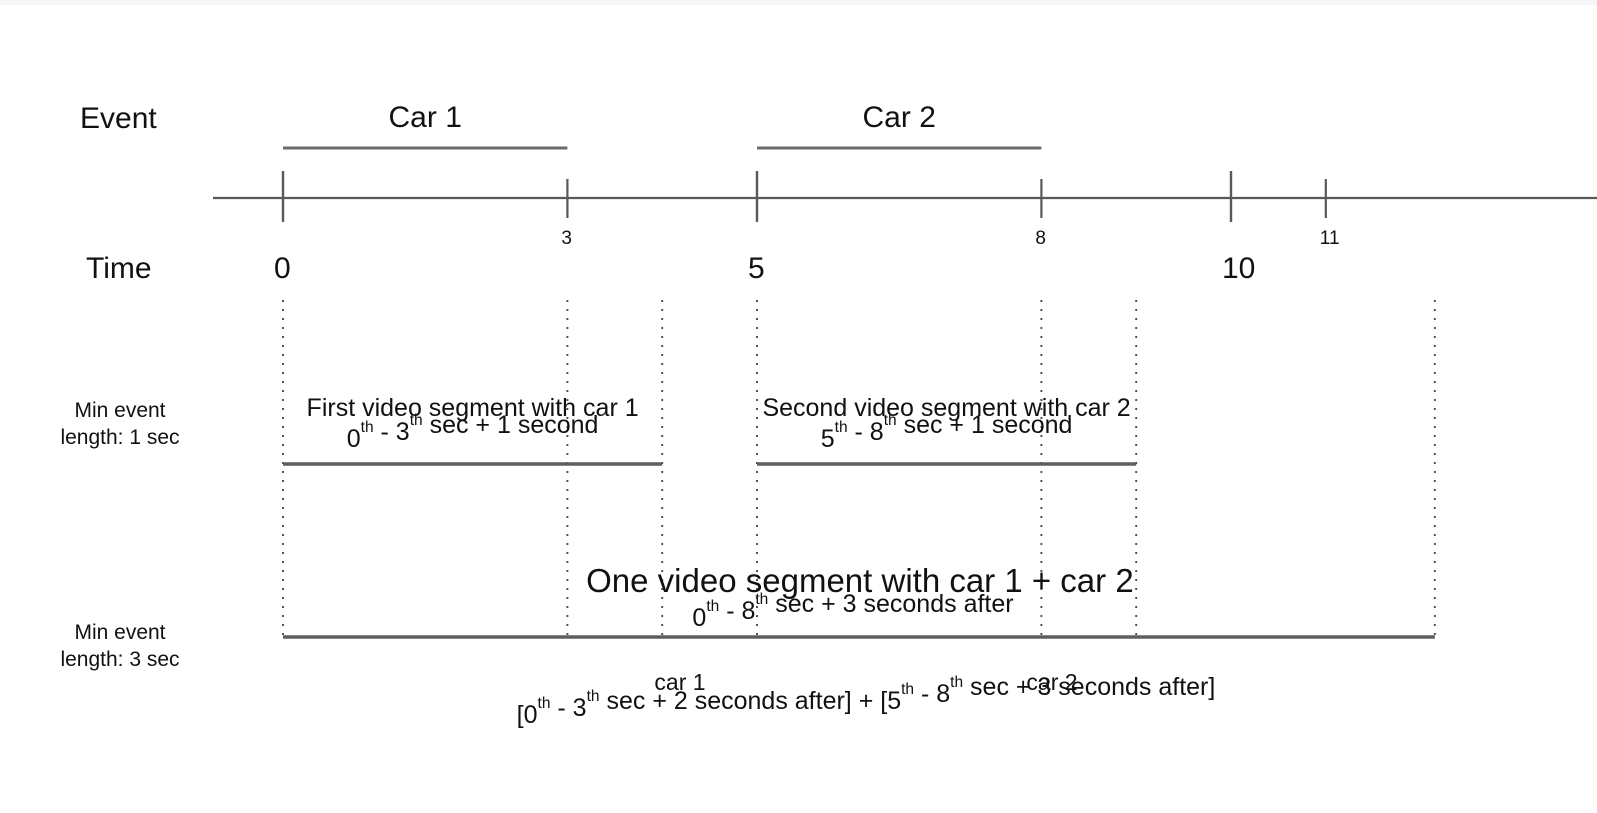 The image size is (1597, 813). Describe the element at coordinates (899, 117) in the screenshot. I see `event-name-2: Car 2` at that location.